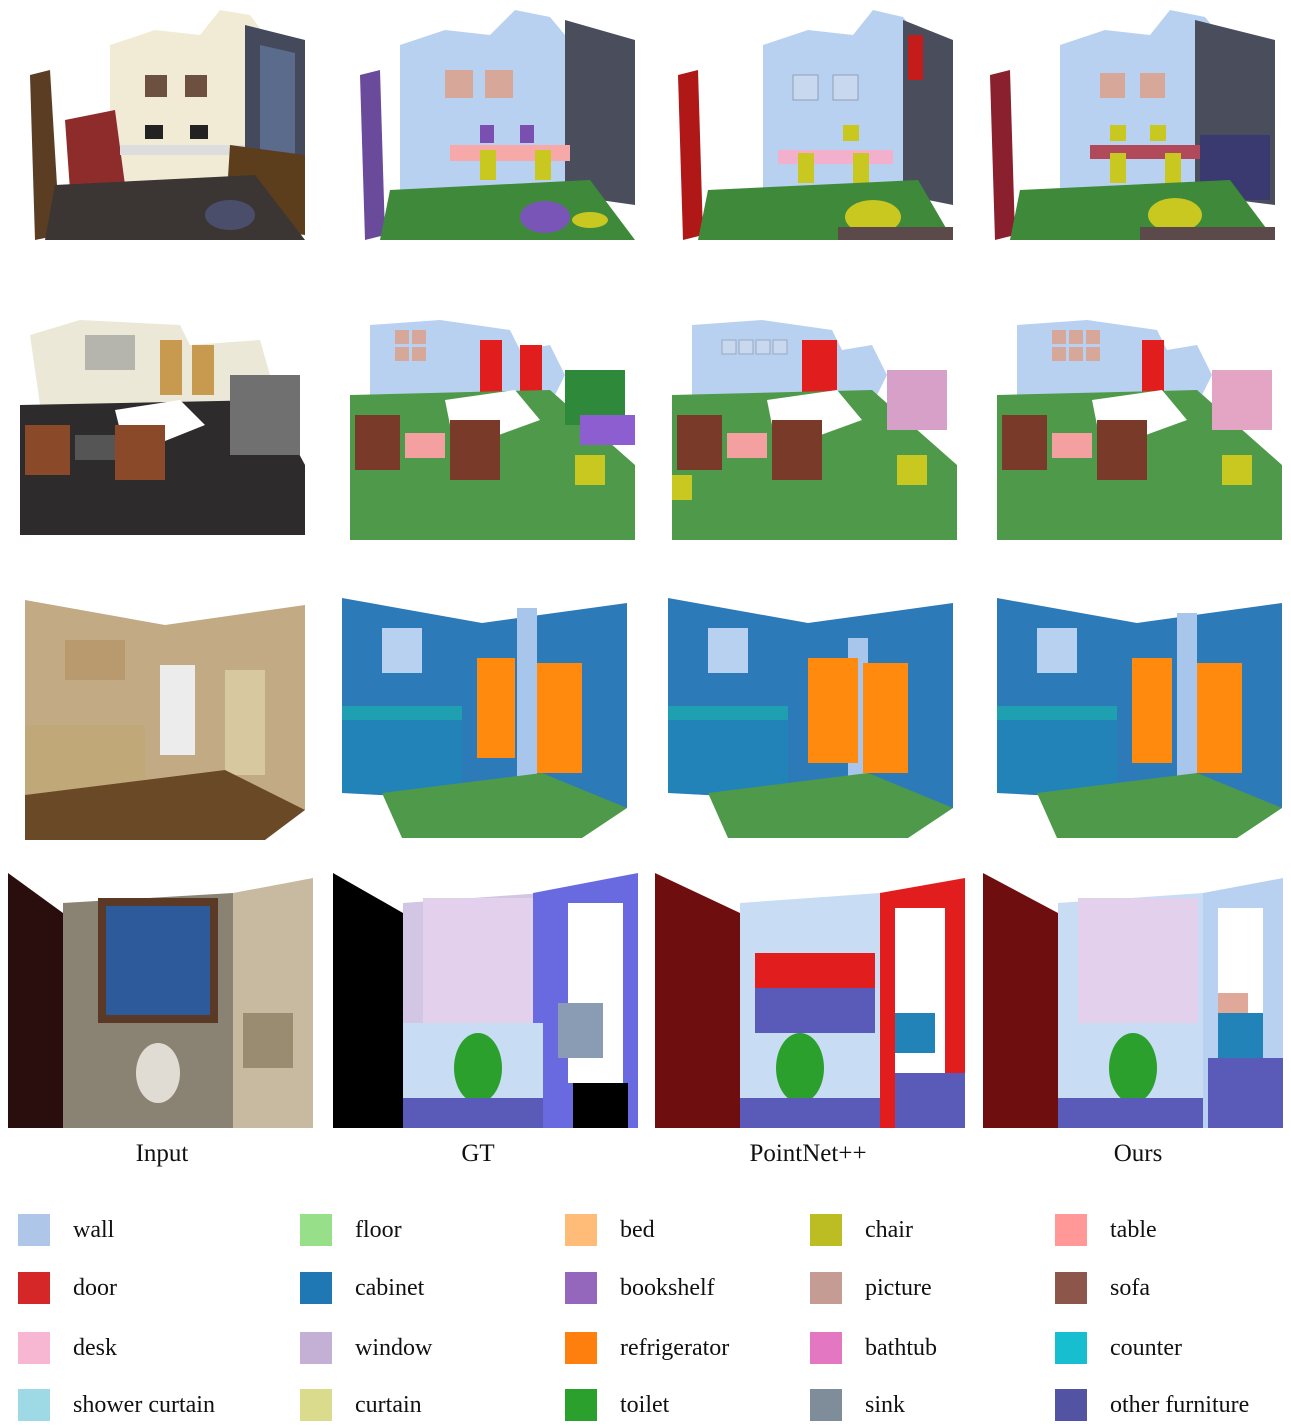 This screenshot has height=1426, width=1291. What do you see at coordinates (1130, 1287) in the screenshot?
I see `legend-label: sofa` at bounding box center [1130, 1287].